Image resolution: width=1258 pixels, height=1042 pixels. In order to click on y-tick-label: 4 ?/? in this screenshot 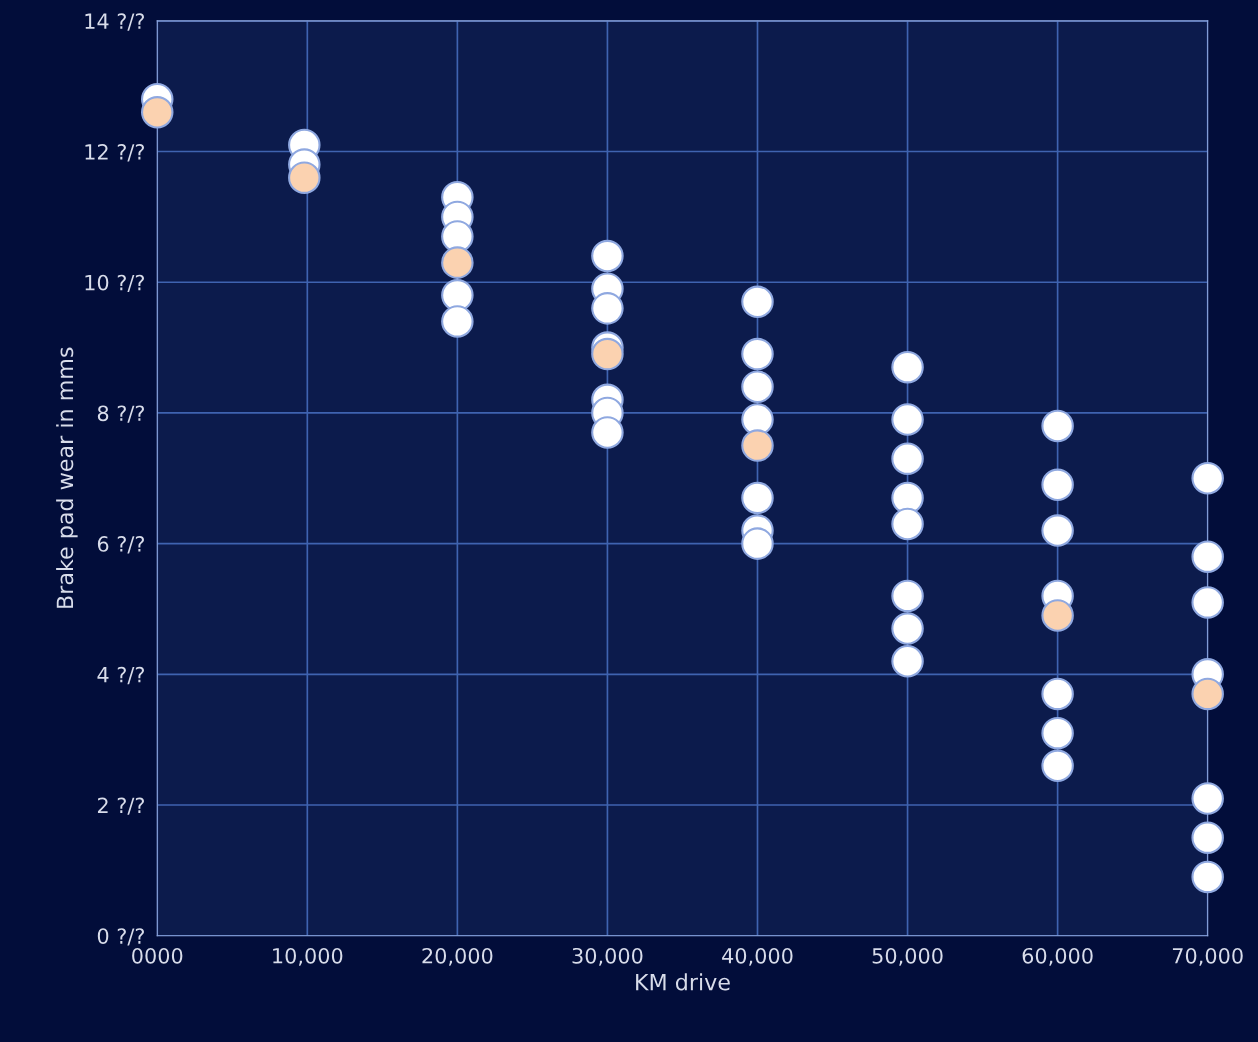, I will do `click(120, 675)`.